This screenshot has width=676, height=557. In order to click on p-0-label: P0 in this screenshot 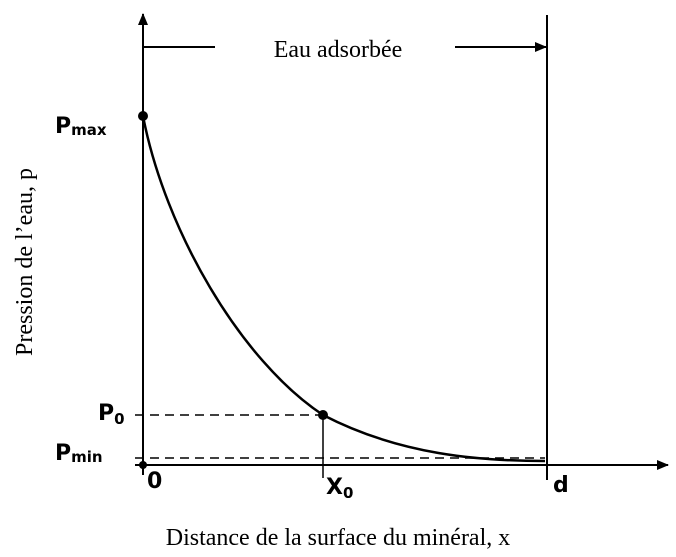, I will do `click(111, 414)`.